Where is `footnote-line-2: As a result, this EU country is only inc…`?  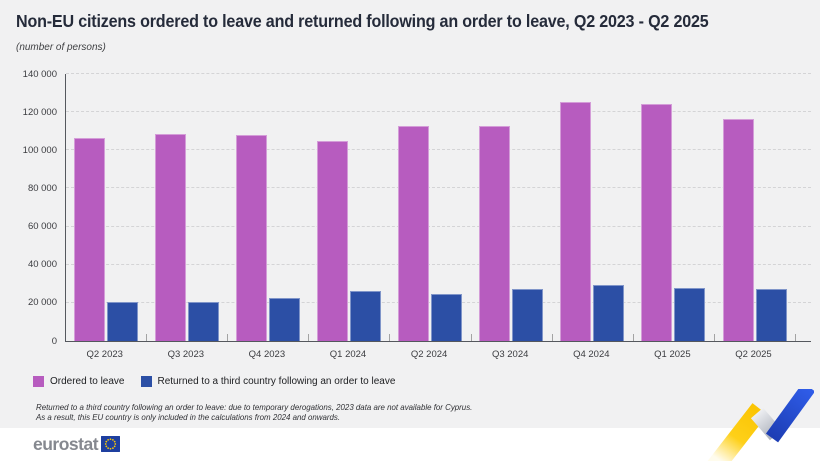
footnote-line-2: As a result, this EU country is only inc… is located at coordinates (188, 416).